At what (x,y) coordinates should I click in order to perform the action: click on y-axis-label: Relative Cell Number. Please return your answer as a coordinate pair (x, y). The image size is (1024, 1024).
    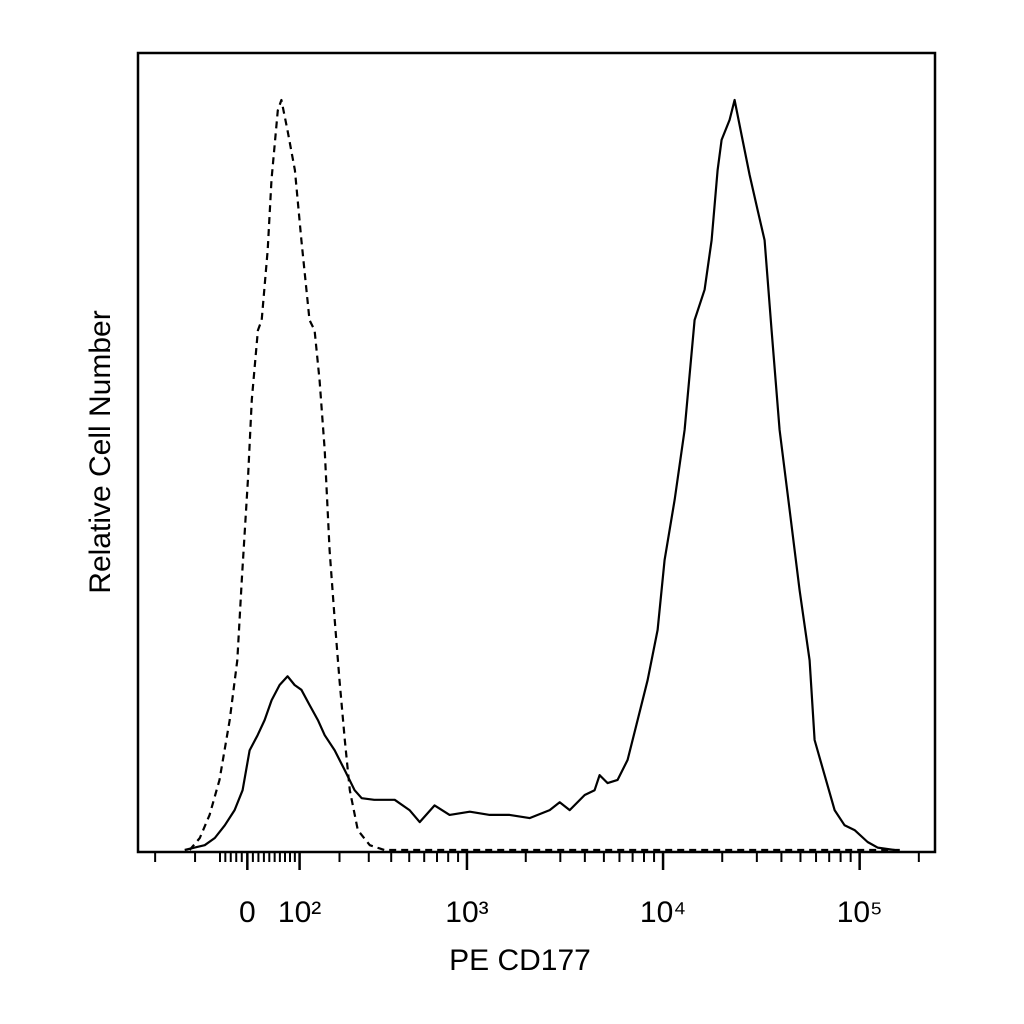
    Looking at the image, I should click on (100, 451).